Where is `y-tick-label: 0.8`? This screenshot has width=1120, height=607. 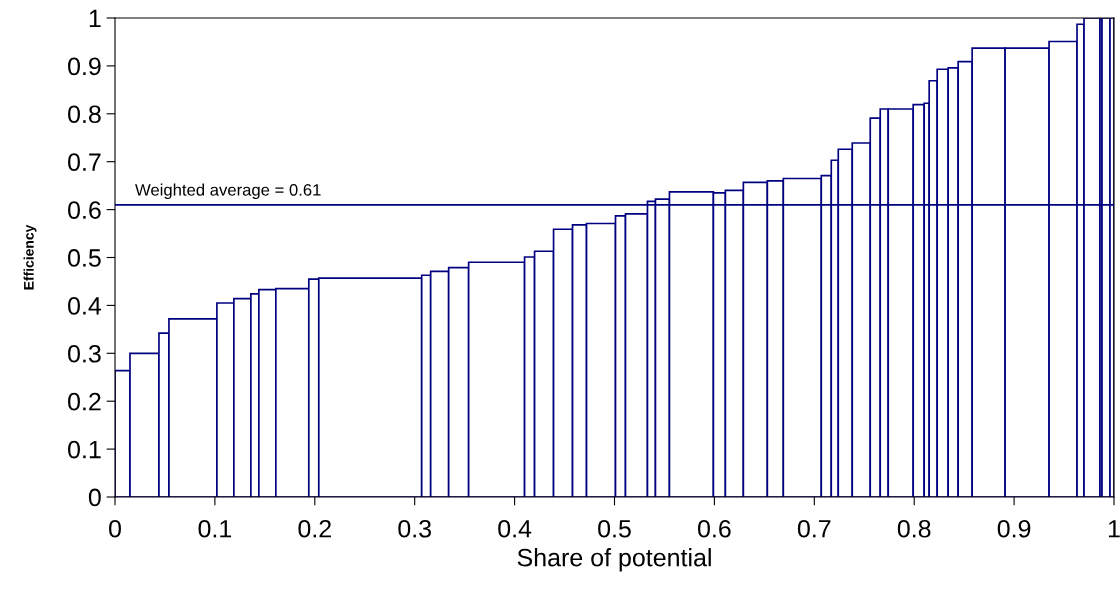 y-tick-label: 0.8 is located at coordinates (84, 114).